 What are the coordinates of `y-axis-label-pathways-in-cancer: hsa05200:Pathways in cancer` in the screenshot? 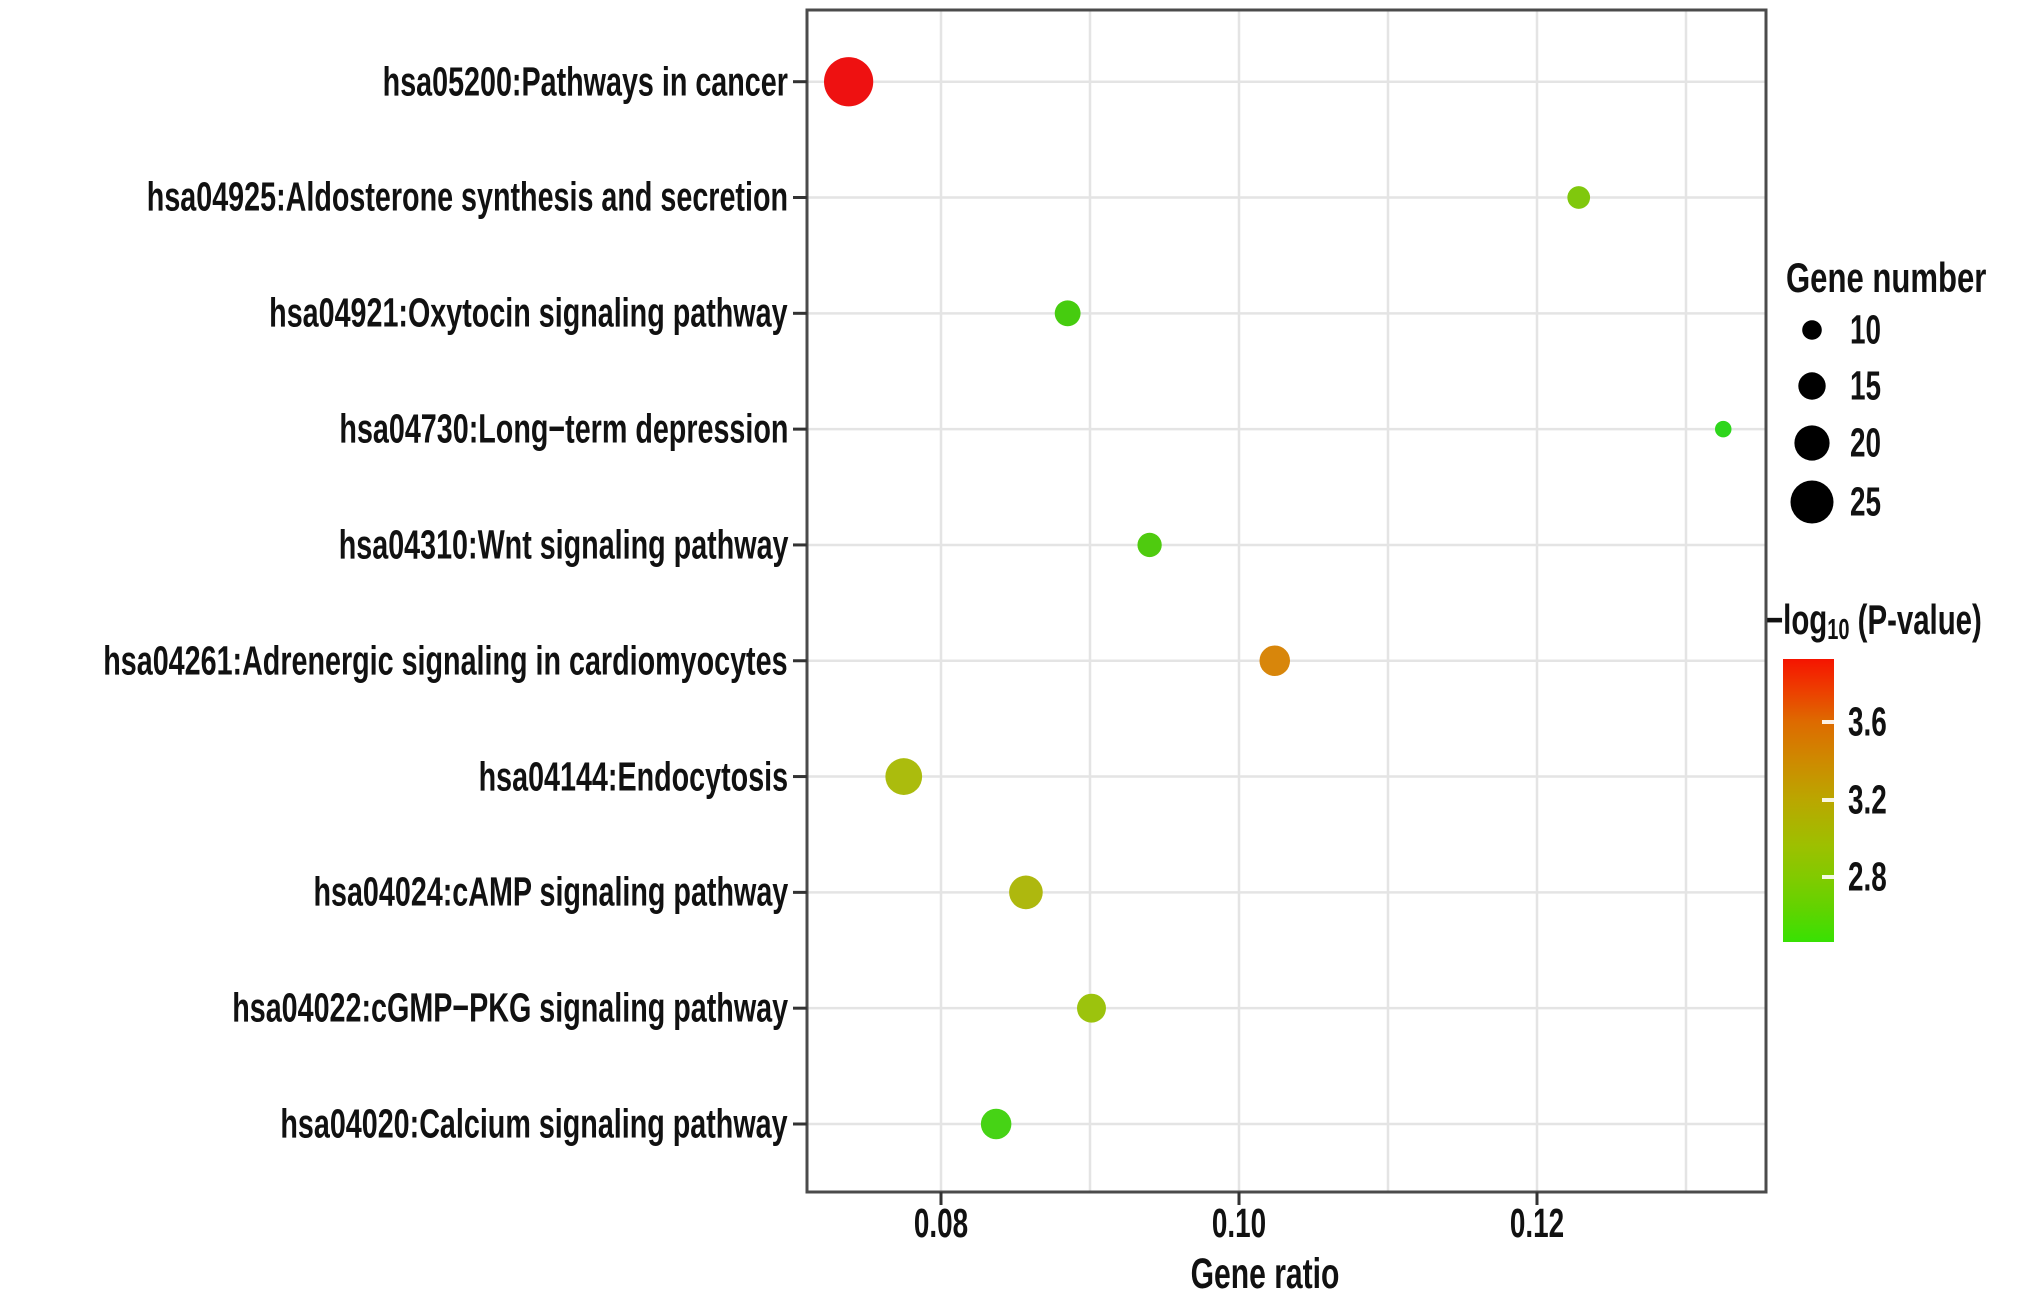 It's located at (585, 81).